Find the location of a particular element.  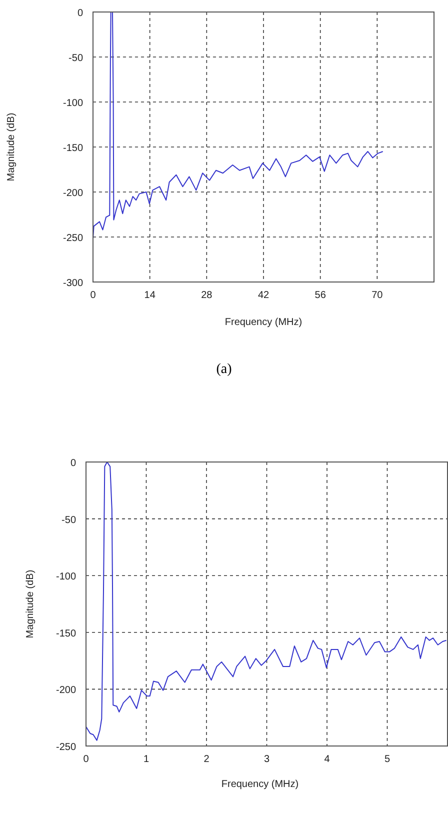

x-tick-label: 28 is located at coordinates (207, 295).